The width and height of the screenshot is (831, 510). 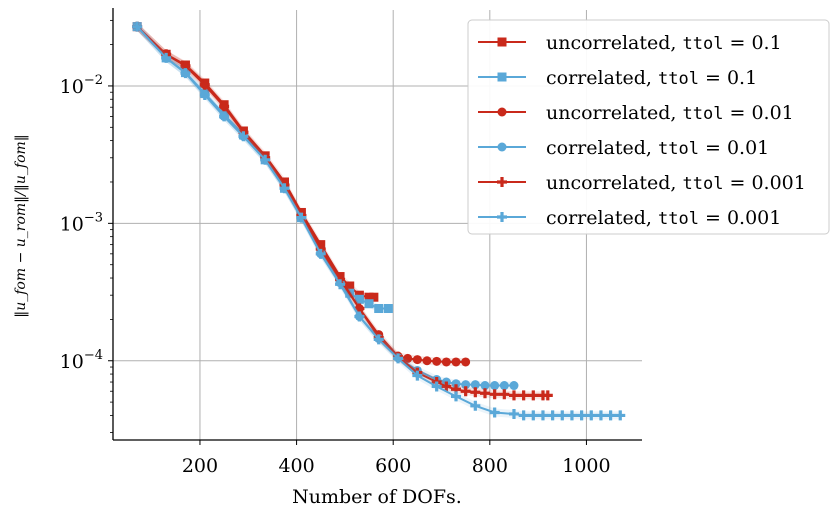 I want to click on x-tick-label: 1000, so click(x=586, y=466).